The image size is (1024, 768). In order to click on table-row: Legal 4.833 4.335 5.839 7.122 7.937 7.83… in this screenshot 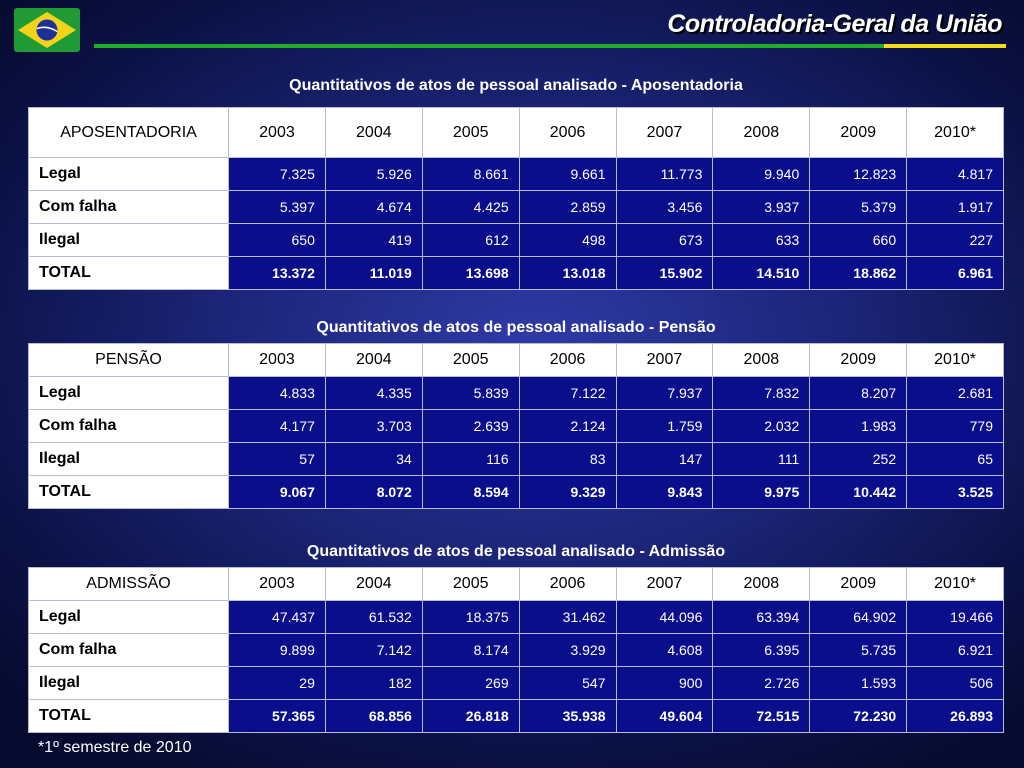, I will do `click(516, 393)`.